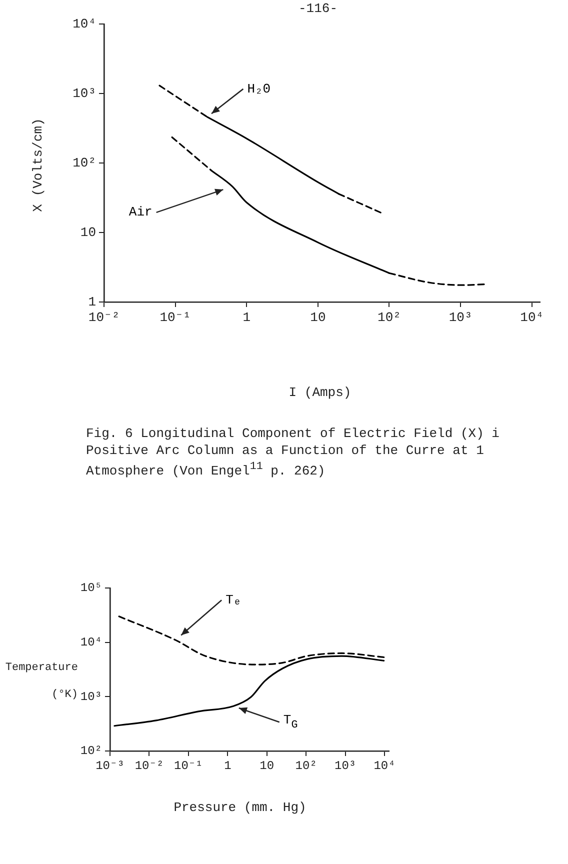 Image resolution: width=568 pixels, height=864 pixels. I want to click on y-tick-label: 10⁵, so click(91, 588).